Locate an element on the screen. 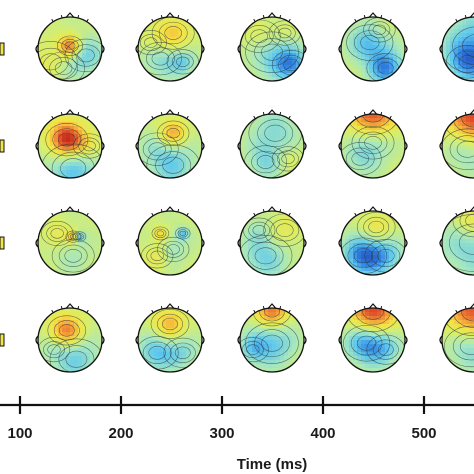 This screenshot has width=474, height=474. topomap-r4-c4 is located at coordinates (373, 338).